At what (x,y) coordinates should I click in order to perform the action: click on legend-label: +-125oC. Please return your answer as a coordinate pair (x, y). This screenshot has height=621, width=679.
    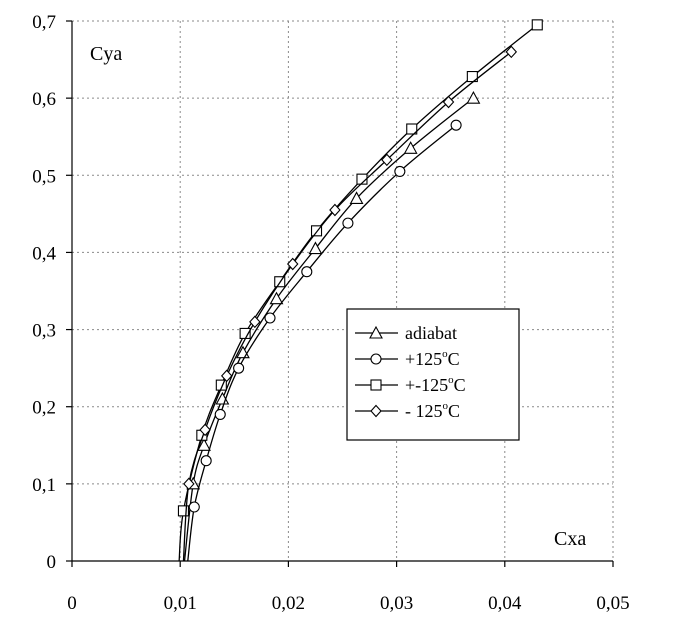
    Looking at the image, I should click on (435, 384).